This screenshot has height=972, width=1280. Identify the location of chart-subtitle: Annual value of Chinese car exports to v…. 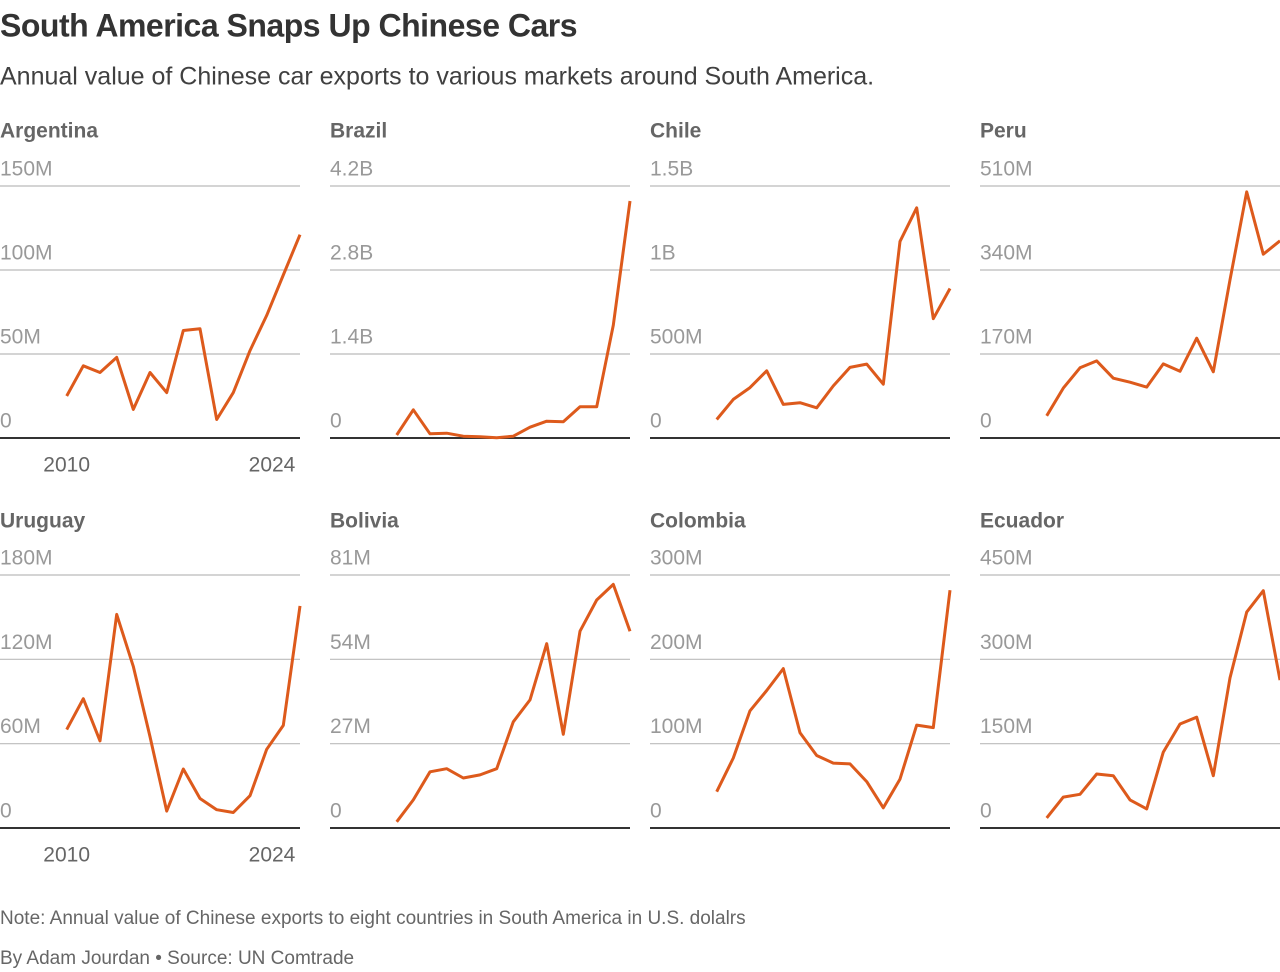
(437, 77).